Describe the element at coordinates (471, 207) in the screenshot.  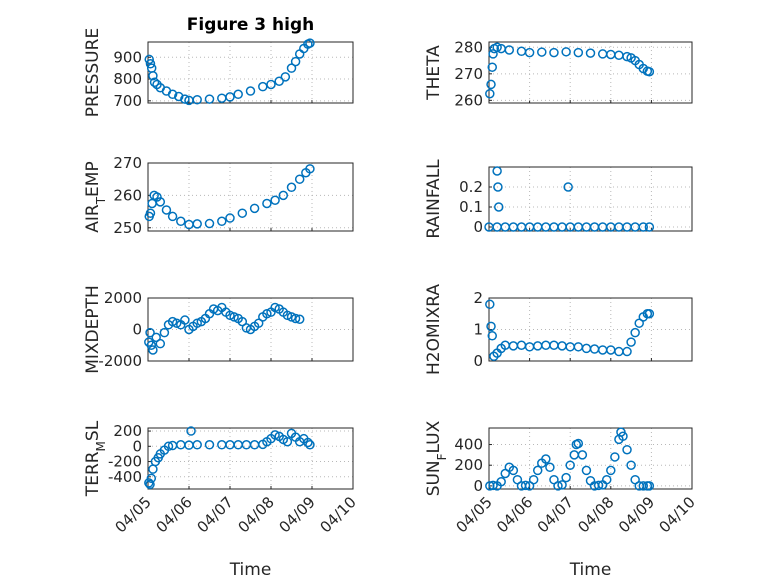
I see `y-tick-label: 0.1` at that location.